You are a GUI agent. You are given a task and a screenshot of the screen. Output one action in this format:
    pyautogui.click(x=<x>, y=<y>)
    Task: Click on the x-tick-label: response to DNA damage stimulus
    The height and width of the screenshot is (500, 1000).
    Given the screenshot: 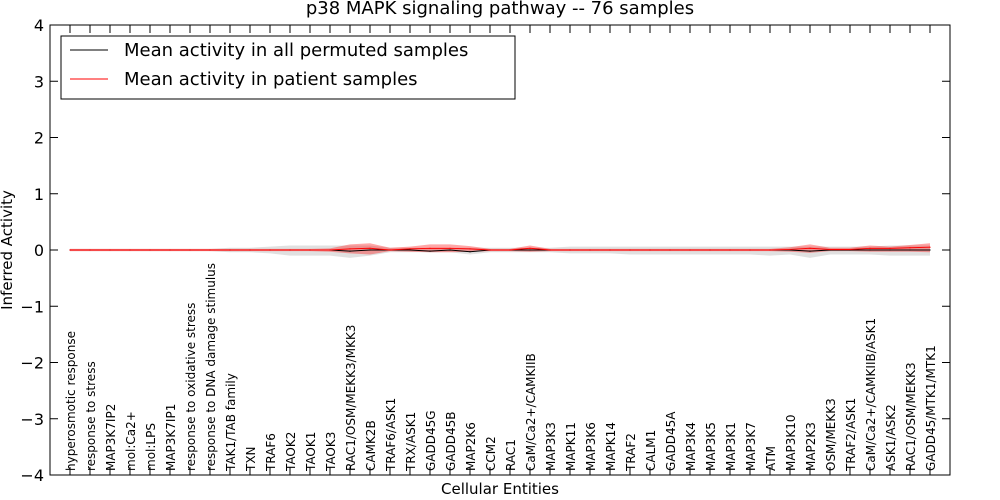 What is the action you would take?
    pyautogui.click(x=211, y=367)
    